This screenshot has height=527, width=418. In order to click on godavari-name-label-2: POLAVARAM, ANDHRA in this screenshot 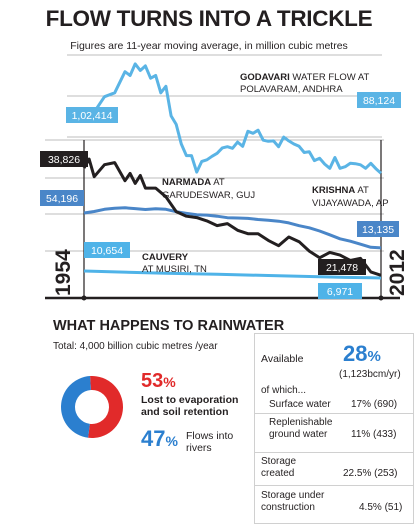, I will do `click(291, 89)`.